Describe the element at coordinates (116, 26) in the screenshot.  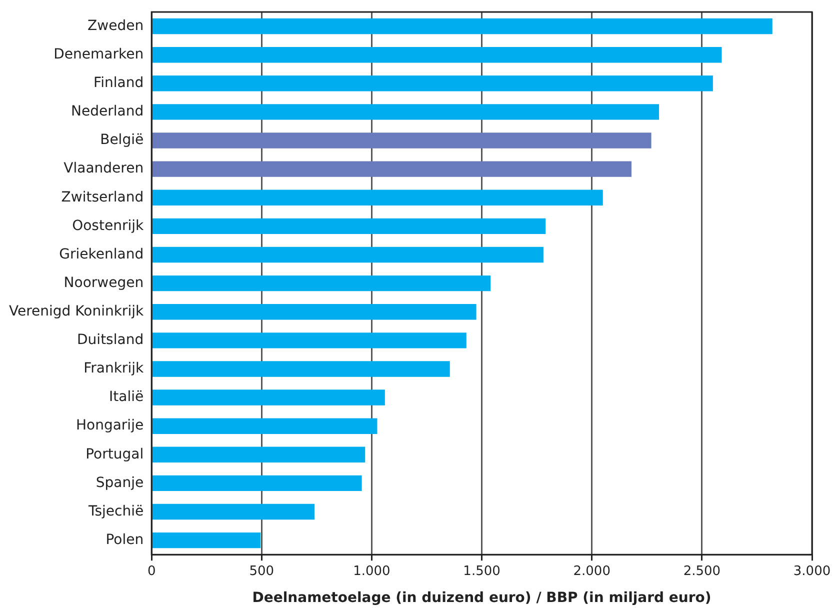
I see `y-tick-label: Zweden` at that location.